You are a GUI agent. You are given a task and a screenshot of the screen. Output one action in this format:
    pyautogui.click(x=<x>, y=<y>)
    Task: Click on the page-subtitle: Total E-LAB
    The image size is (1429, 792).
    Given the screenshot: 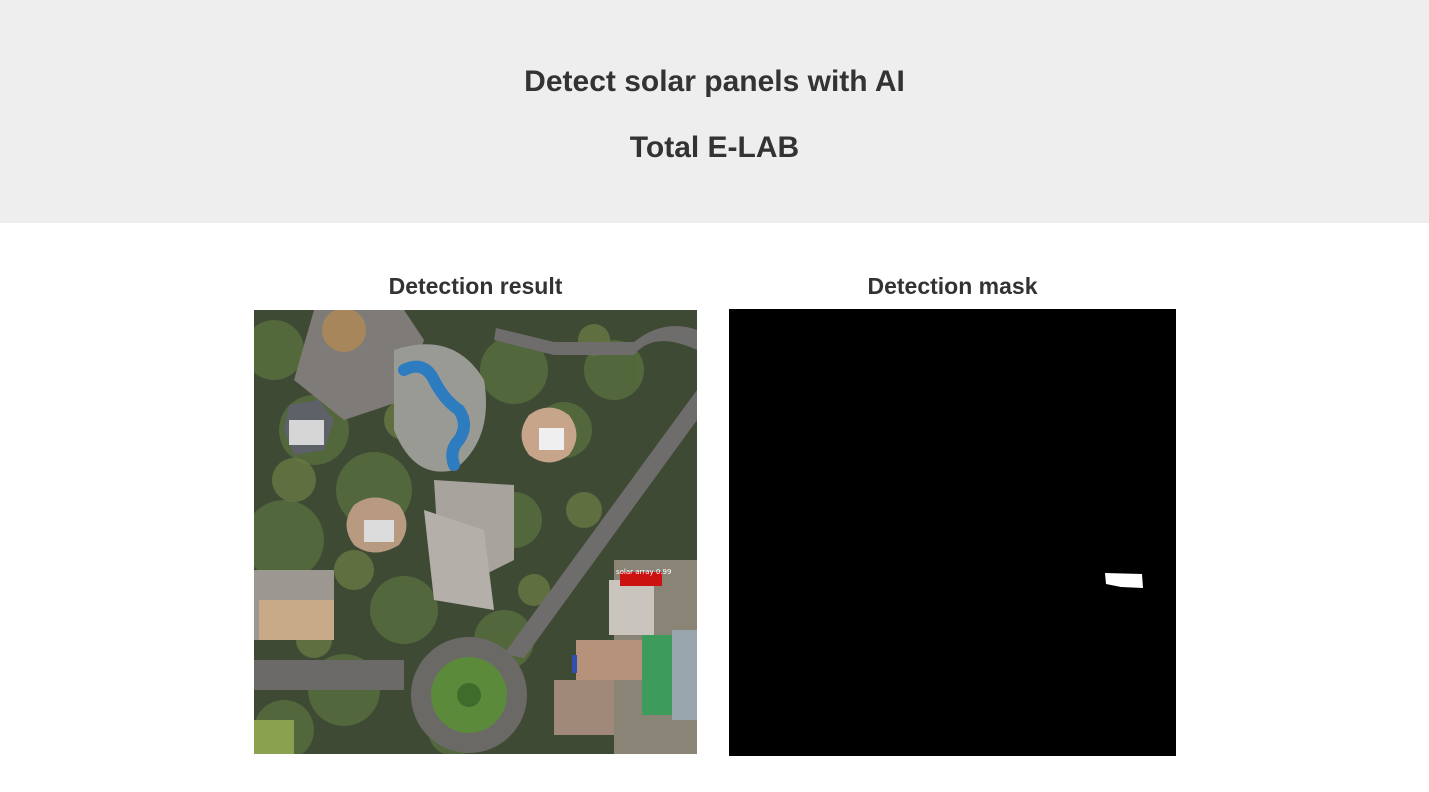 What is the action you would take?
    pyautogui.click(x=714, y=147)
    